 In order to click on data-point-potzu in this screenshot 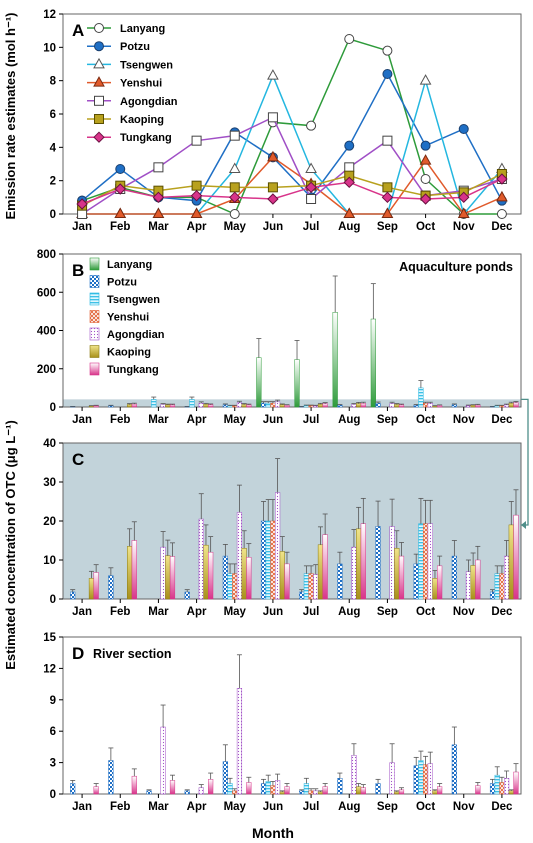, I will do `click(425, 145)`.